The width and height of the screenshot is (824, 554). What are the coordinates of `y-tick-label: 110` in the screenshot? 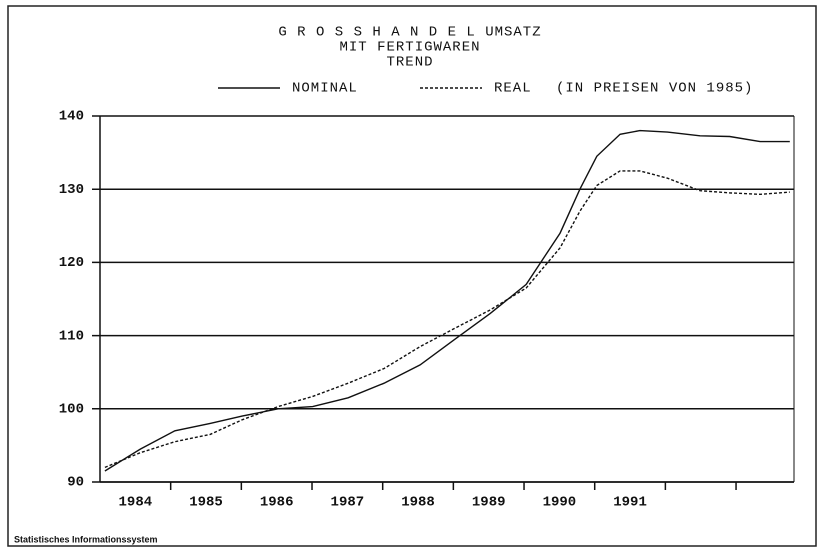 It's located at (71, 336).